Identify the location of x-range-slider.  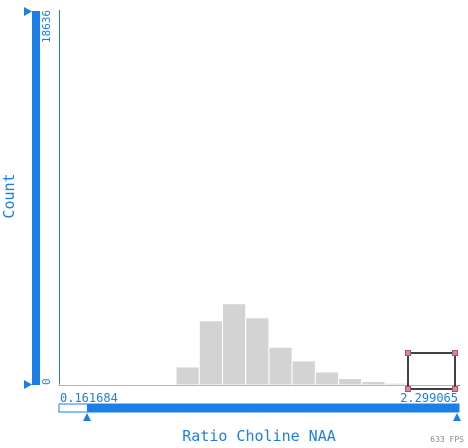
(273, 408).